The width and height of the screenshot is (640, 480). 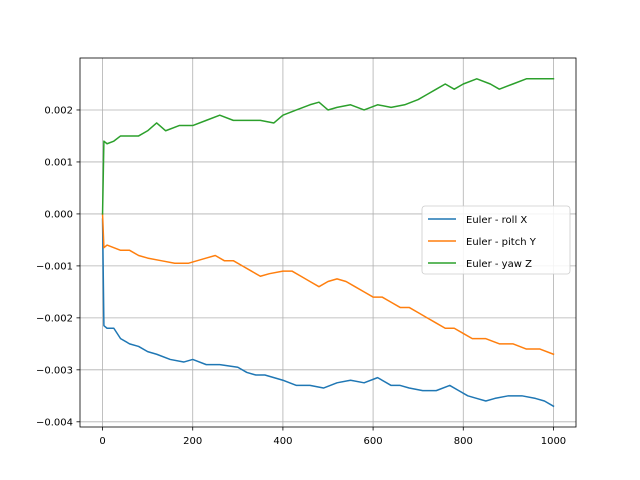 What do you see at coordinates (54, 266) in the screenshot?
I see `y-tick-label: −0.001` at bounding box center [54, 266].